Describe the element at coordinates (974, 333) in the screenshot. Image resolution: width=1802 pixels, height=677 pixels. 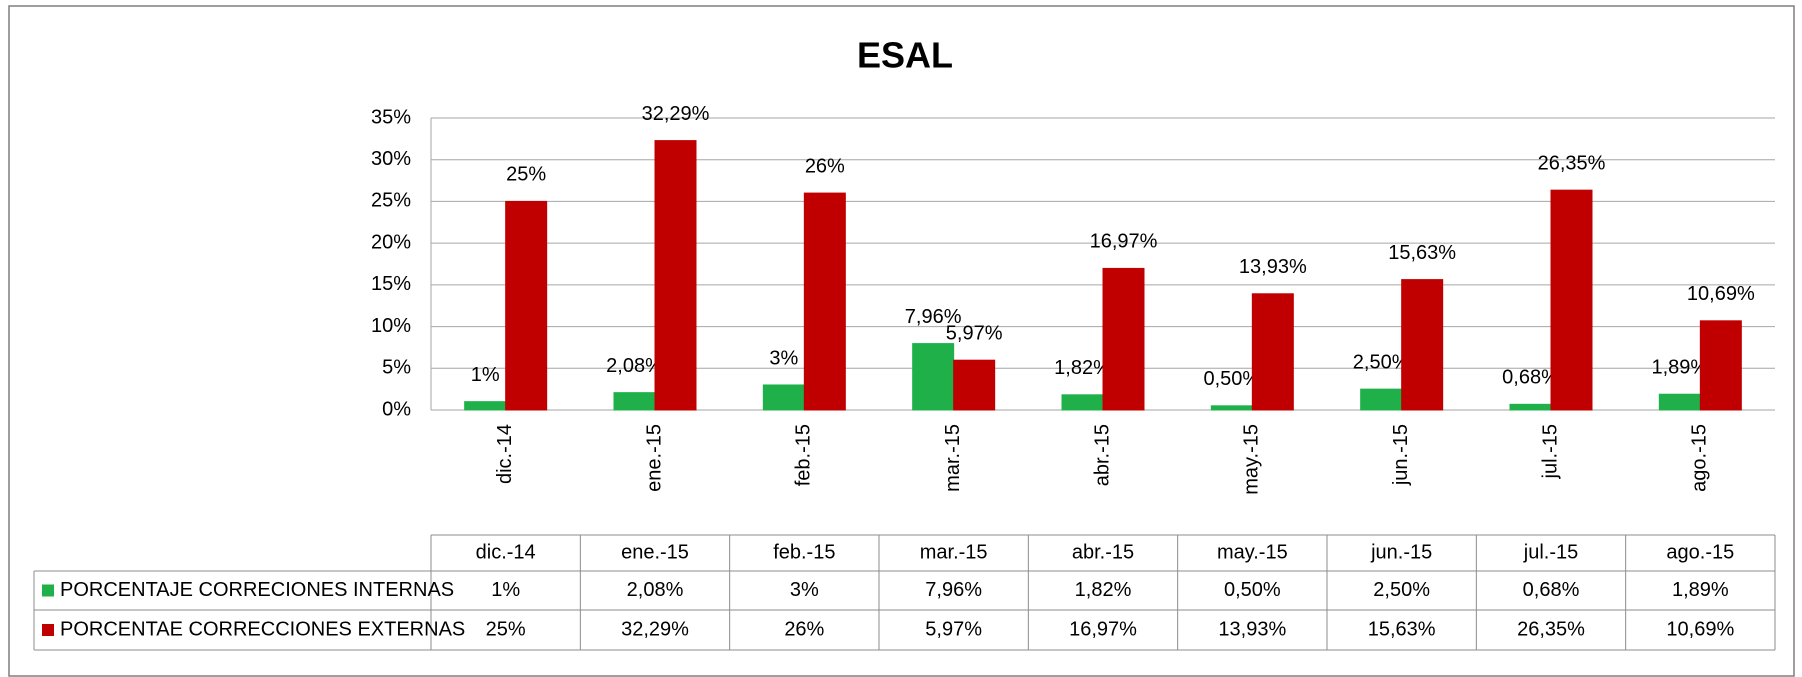
I see `data-label: 5,97%` at that location.